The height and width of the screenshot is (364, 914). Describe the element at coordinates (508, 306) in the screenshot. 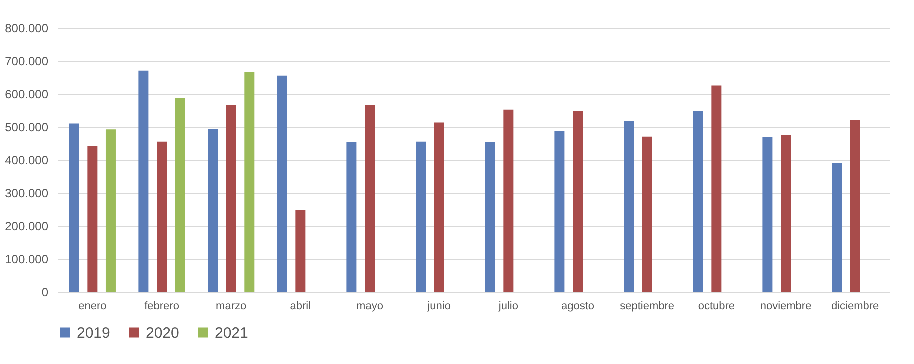

I see `x-tick-label: julio` at that location.